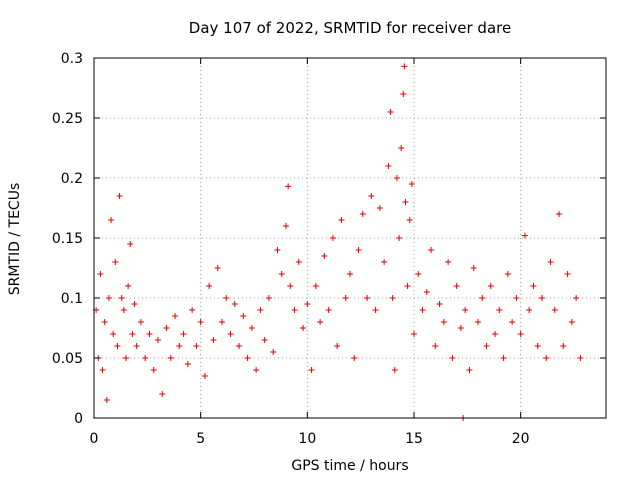 The height and width of the screenshot is (484, 640). Describe the element at coordinates (67, 359) in the screenshot. I see `y-tick-label: 0.05` at that location.